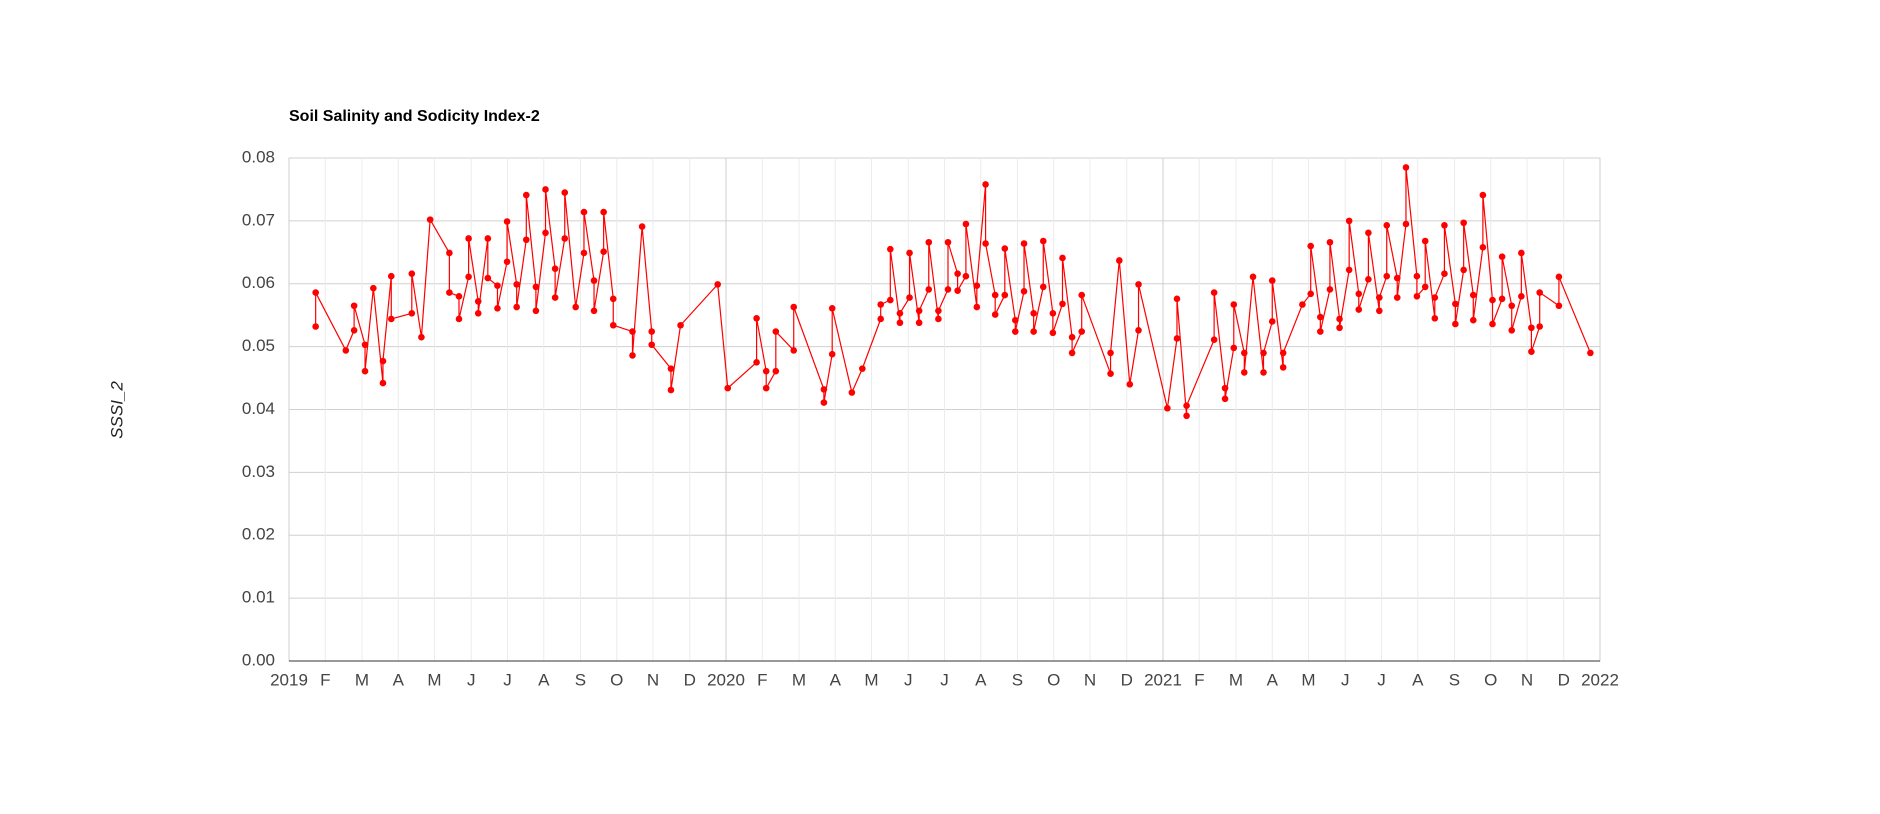 The width and height of the screenshot is (1880, 814). I want to click on x-tick-label: 2021, so click(1163, 679).